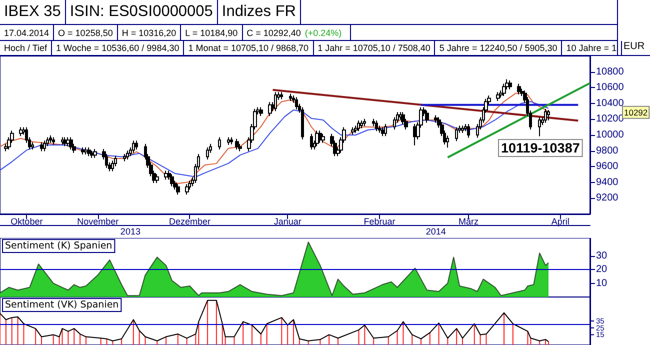  Describe the element at coordinates (607, 150) in the screenshot. I see `y-tick-label: 9800` at that location.